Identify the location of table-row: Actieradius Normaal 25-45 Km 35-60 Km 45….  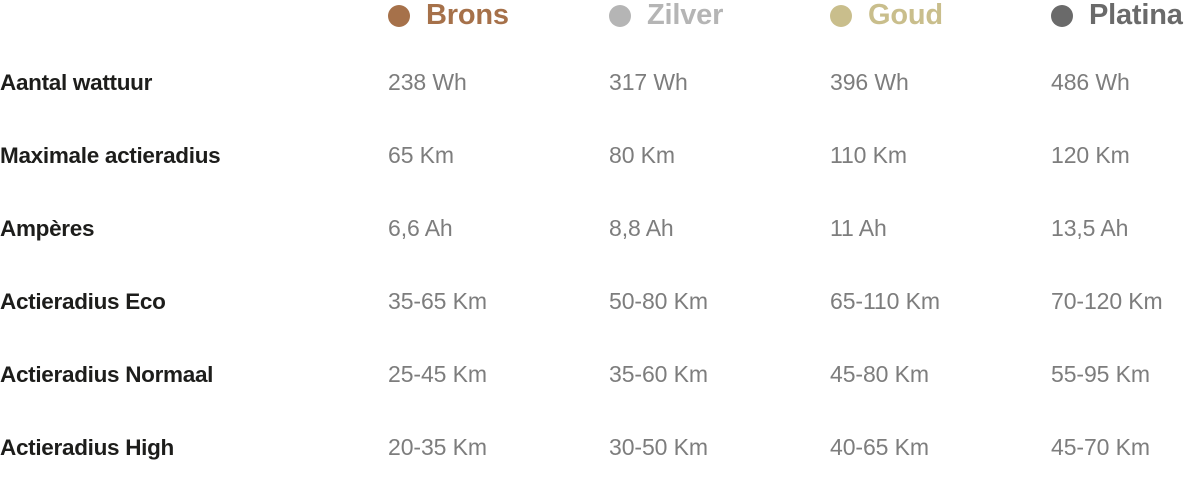
(600, 374).